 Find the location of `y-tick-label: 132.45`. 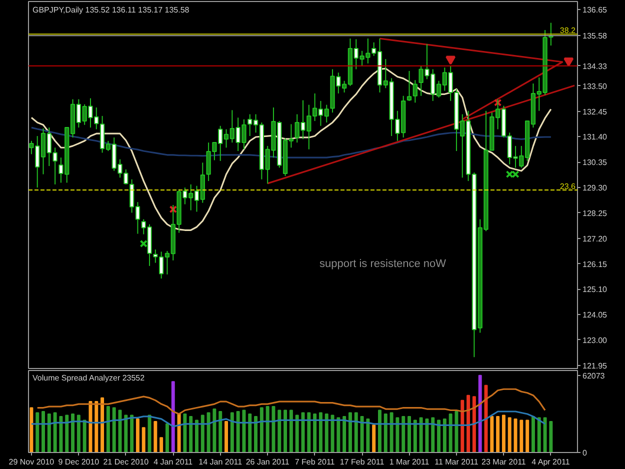

y-tick-label: 132.45 is located at coordinates (595, 111).